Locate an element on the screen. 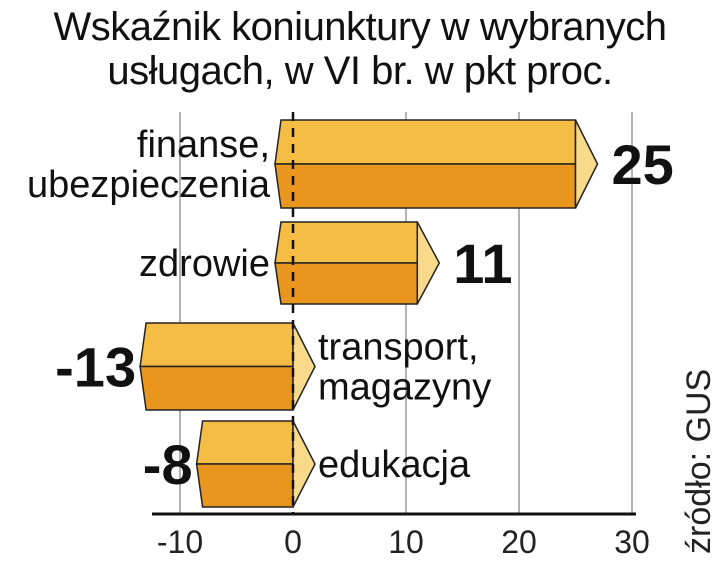 This screenshot has height=564, width=720. x-tick-label: 10 is located at coordinates (406, 542).